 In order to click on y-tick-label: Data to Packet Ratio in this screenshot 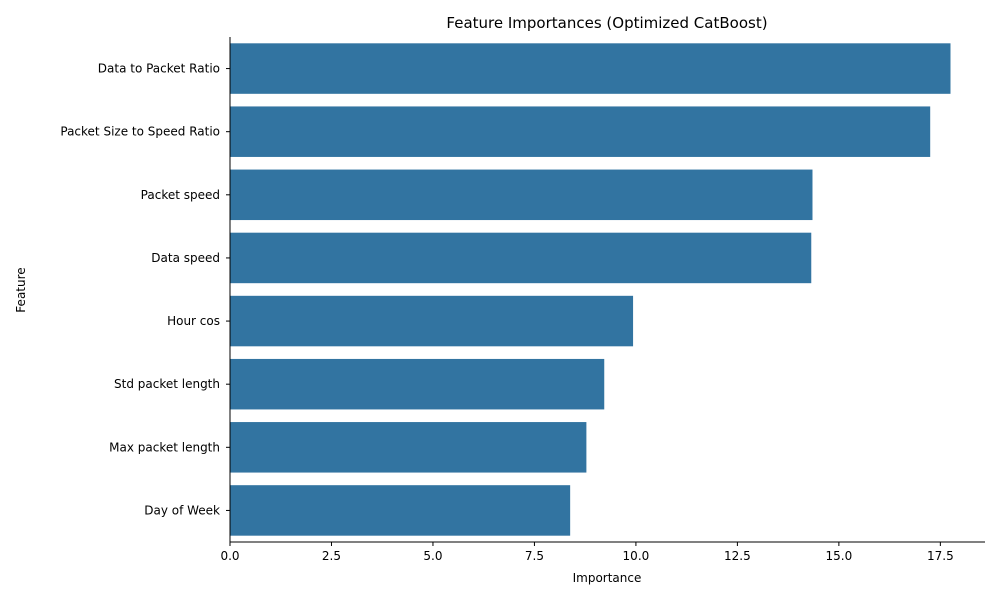, I will do `click(159, 69)`.